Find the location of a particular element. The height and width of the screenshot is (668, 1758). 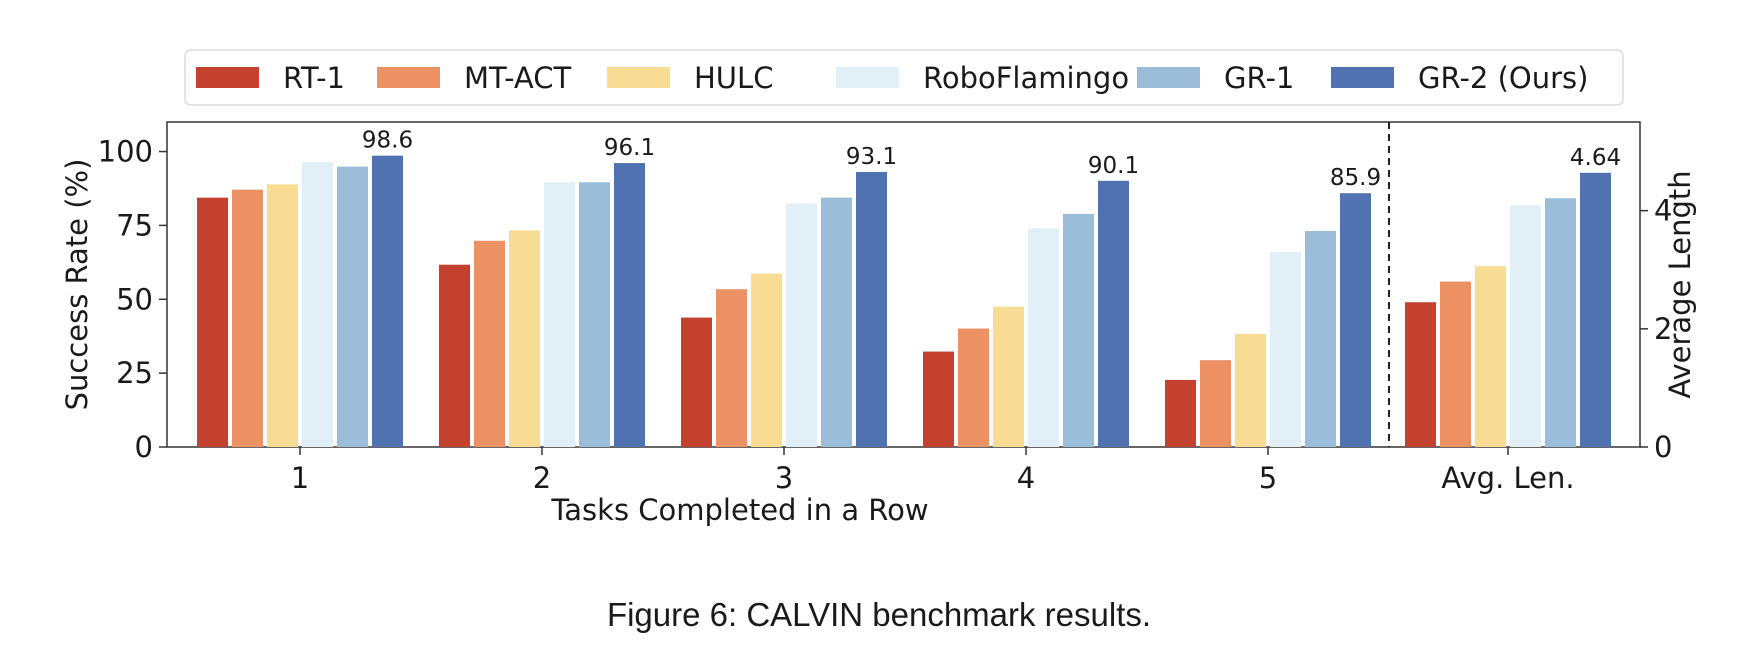

bar-Avg. Len.-gr-1 is located at coordinates (1560, 322).